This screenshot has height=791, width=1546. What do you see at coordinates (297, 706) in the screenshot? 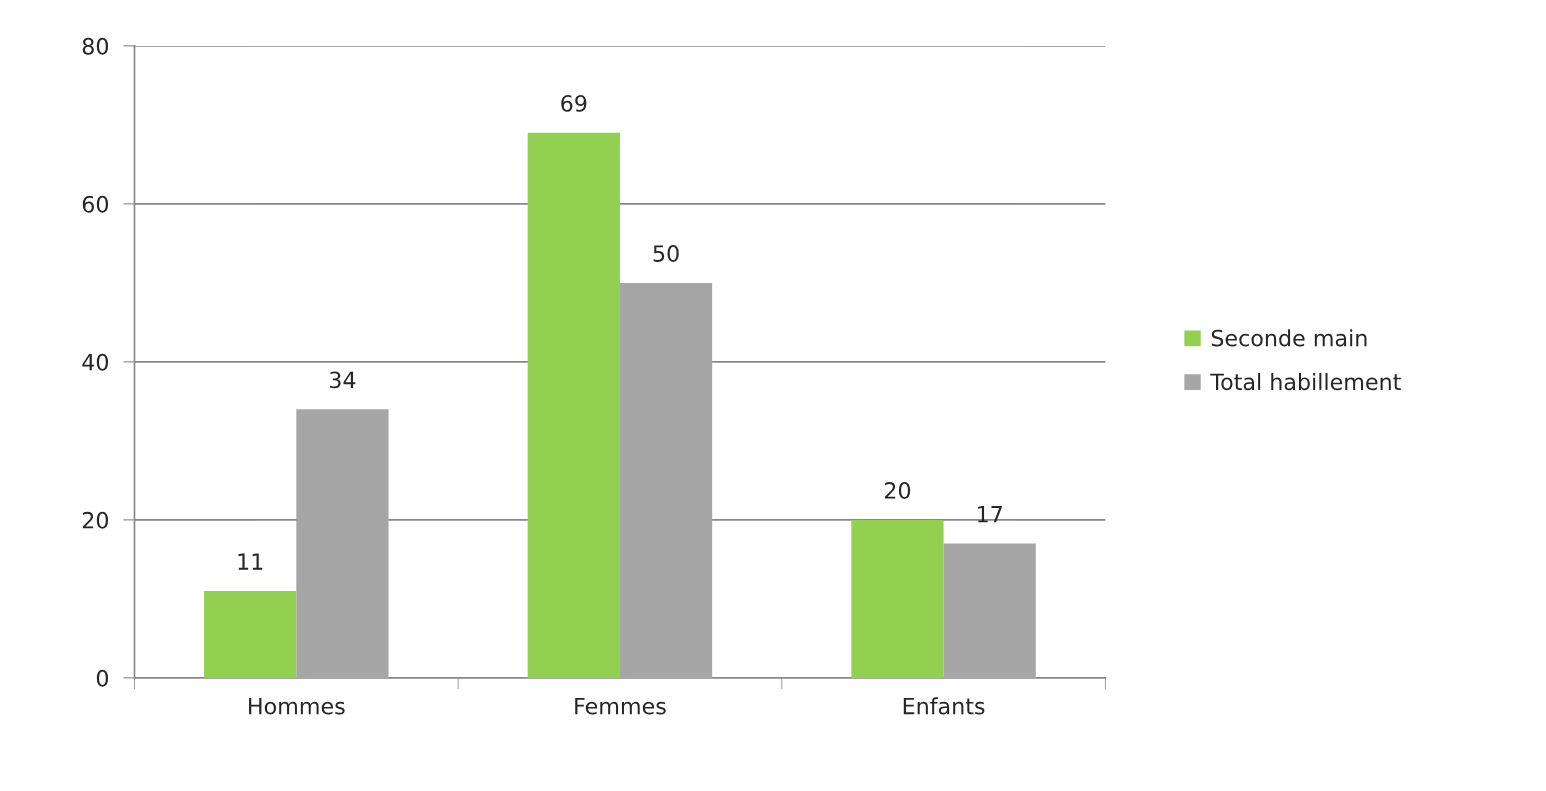
I see `x-tick-label: Hommes` at bounding box center [297, 706].